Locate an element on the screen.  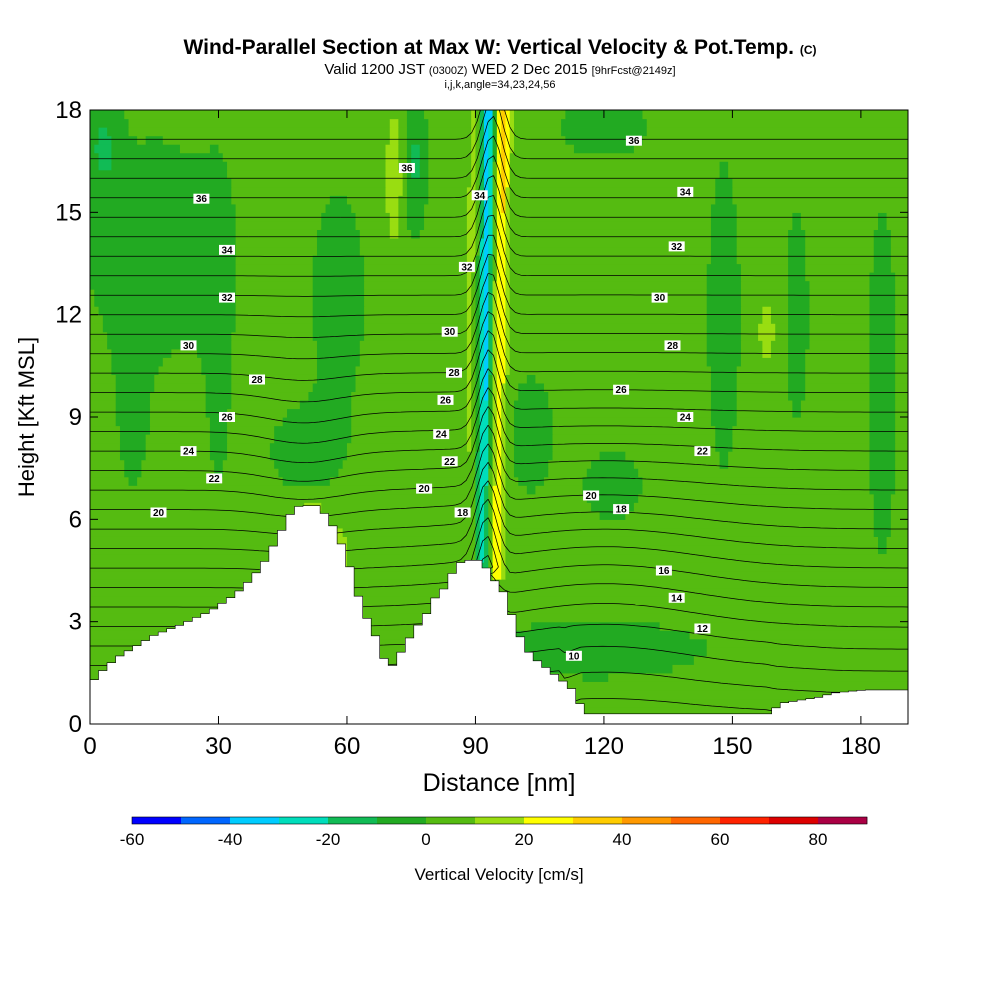
theta-label-text: 22 is located at coordinates (450, 462).